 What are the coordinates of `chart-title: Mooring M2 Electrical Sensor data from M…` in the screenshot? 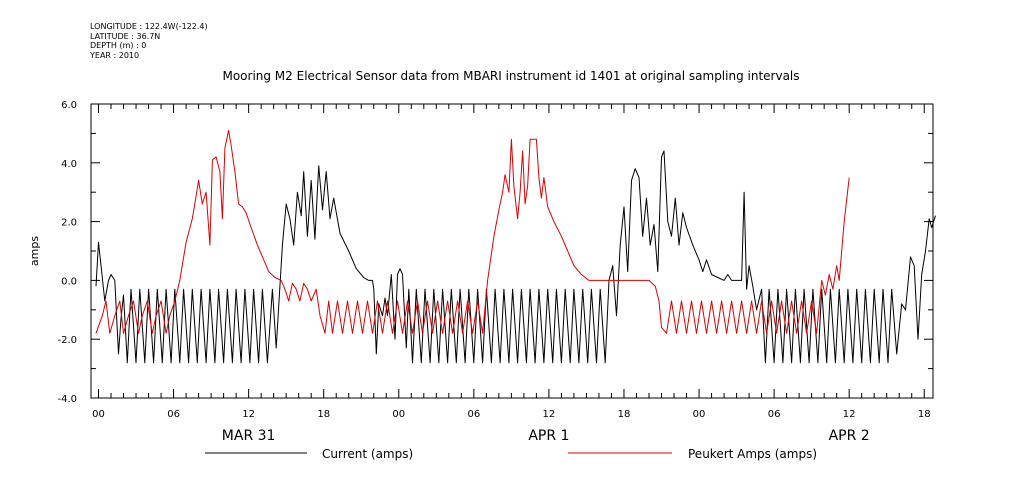 It's located at (510, 76).